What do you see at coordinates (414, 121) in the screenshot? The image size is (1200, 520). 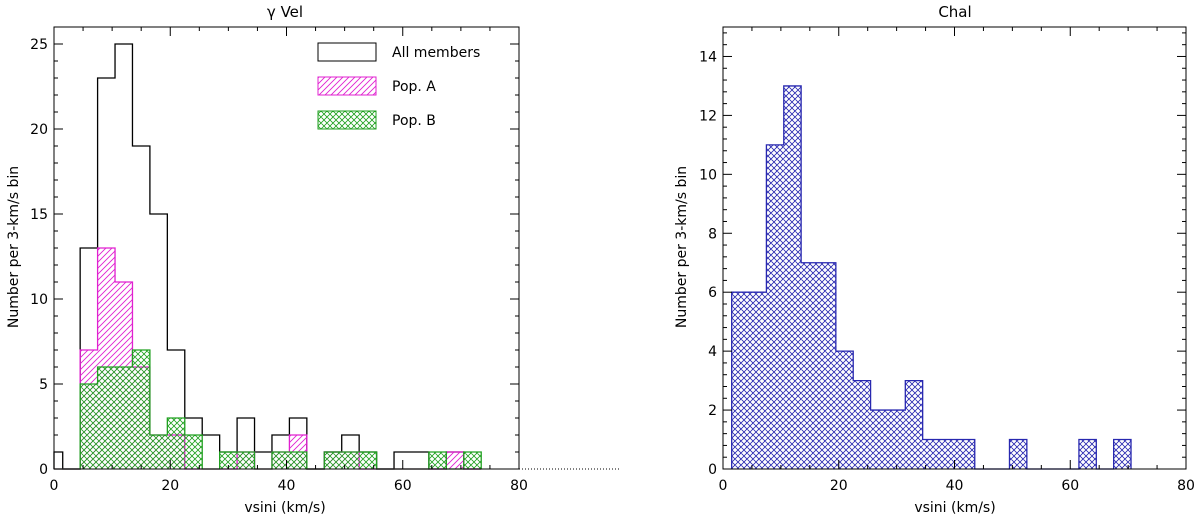 I see `legend-label-pop-b: Pop. B` at bounding box center [414, 121].